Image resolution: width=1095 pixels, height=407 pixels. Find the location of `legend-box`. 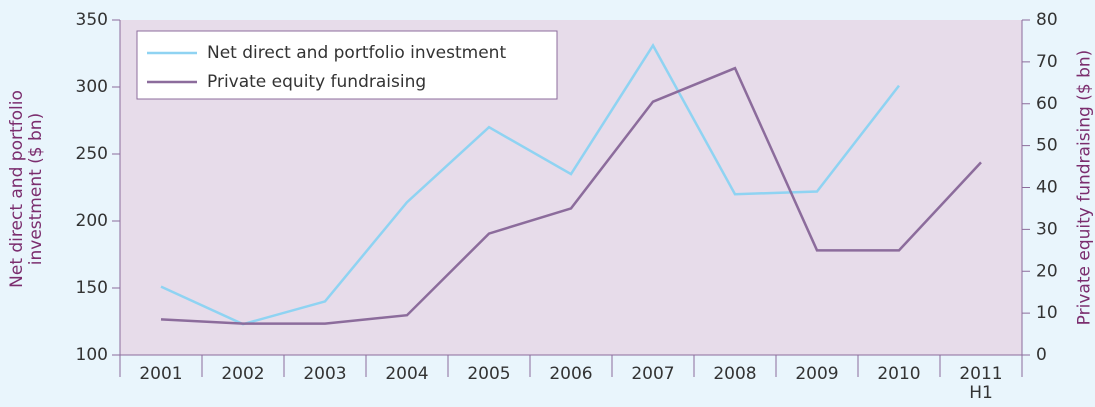

legend-box is located at coordinates (347, 65).